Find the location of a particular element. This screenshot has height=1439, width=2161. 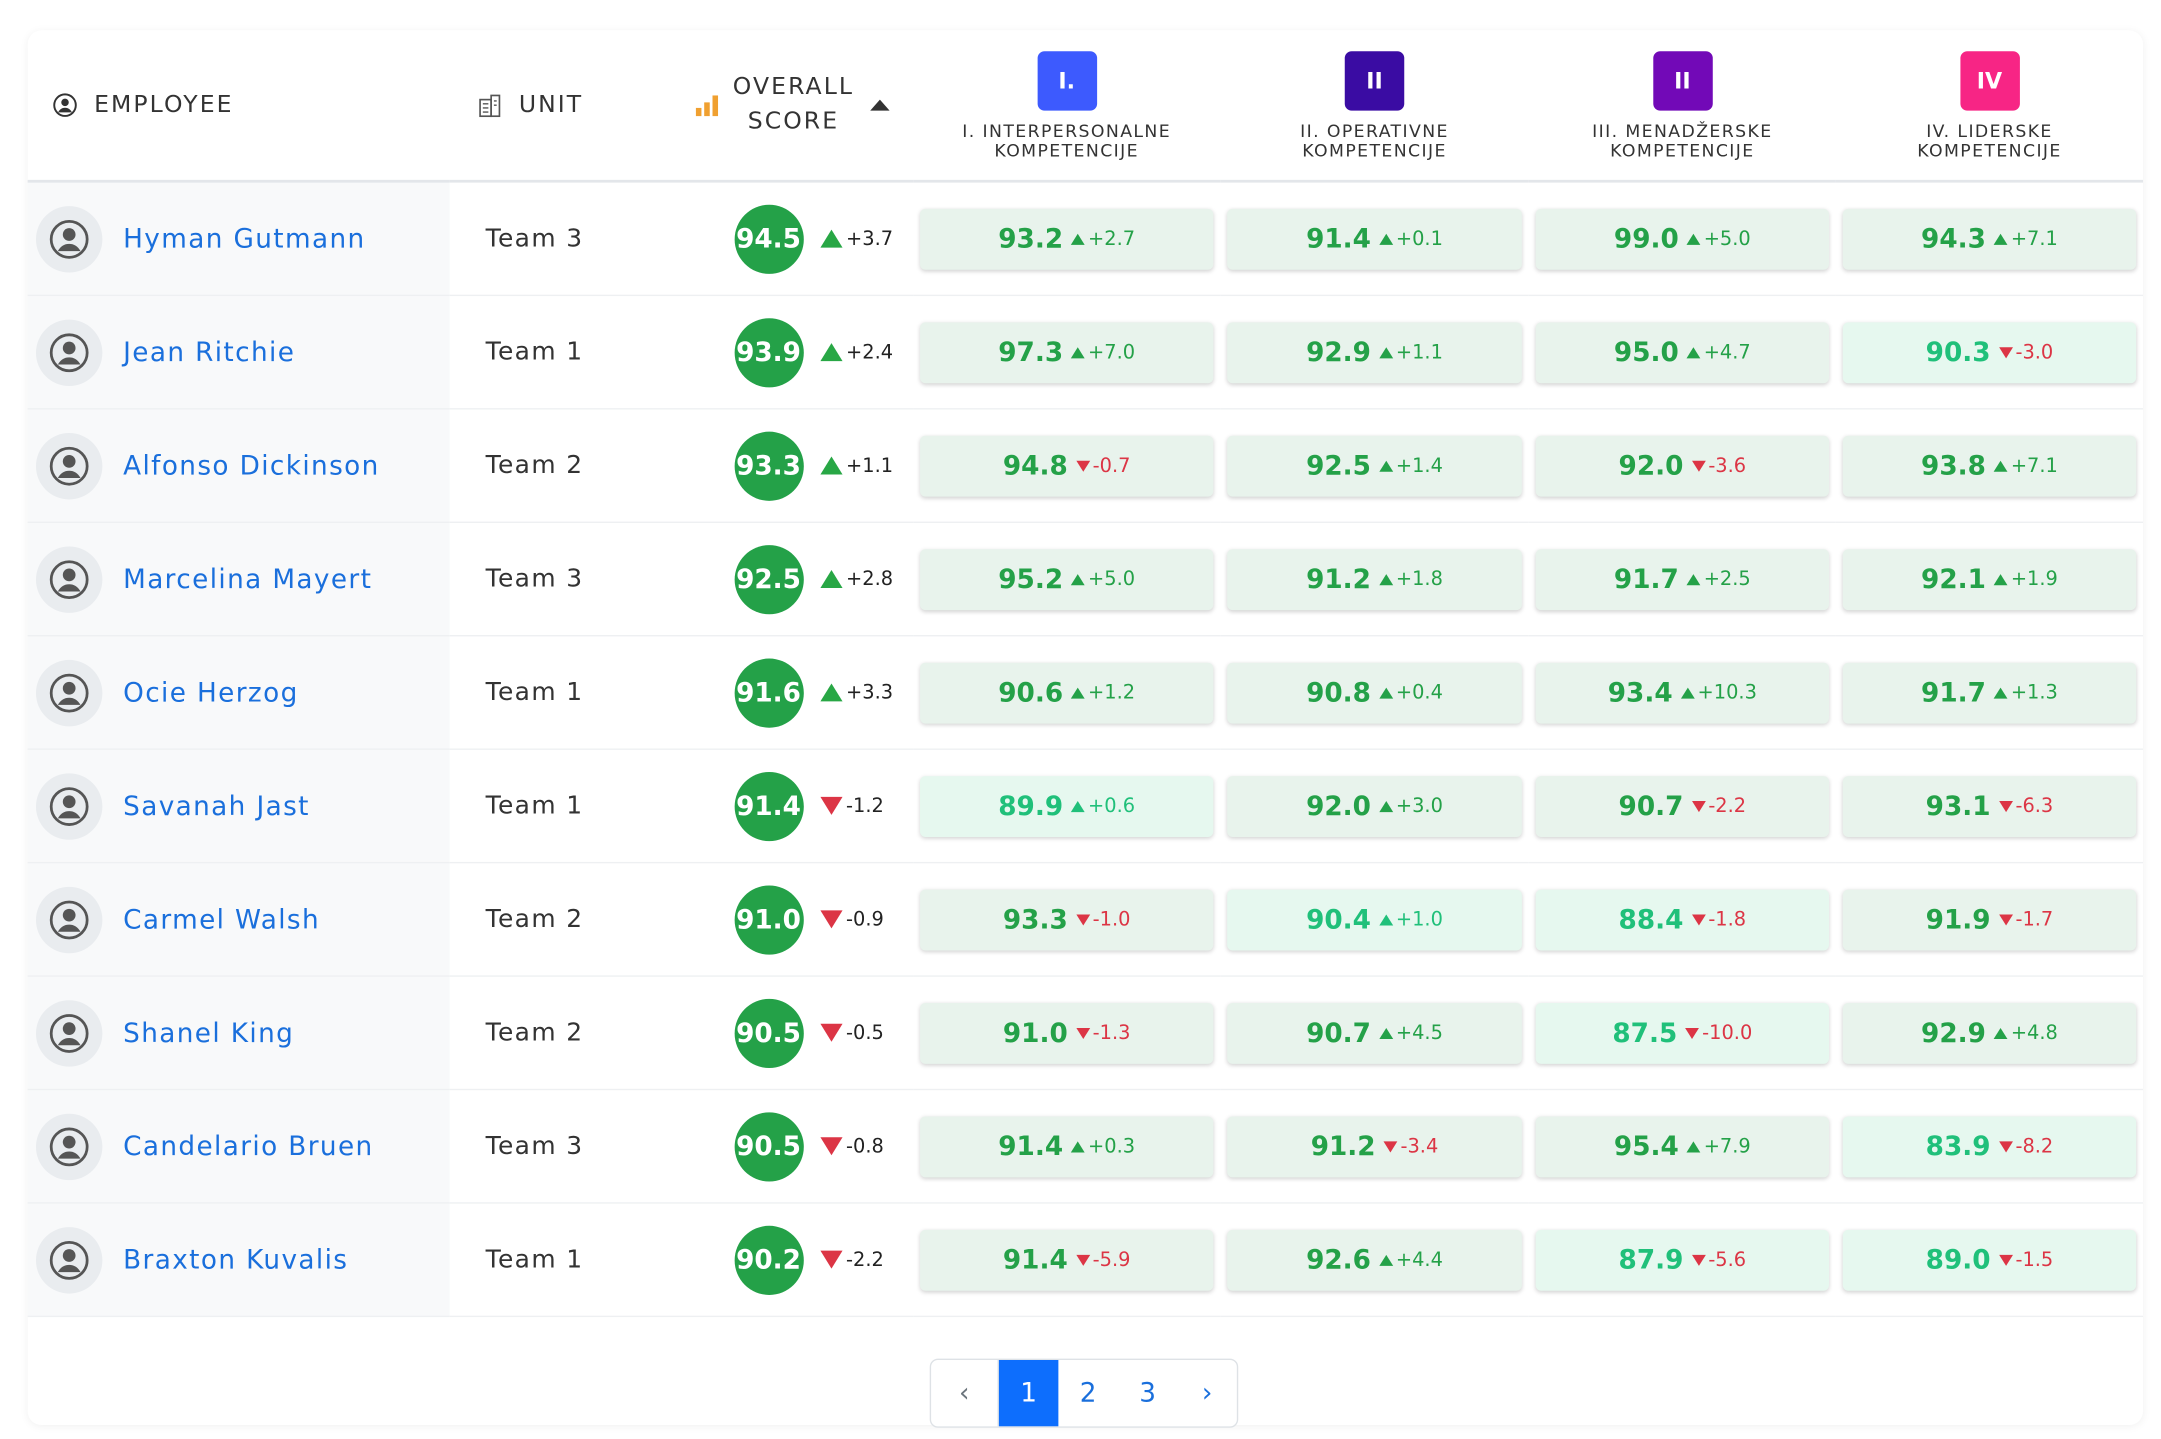

table-header-row: EMPLOYEE UNIT is located at coordinates (1085, 106).